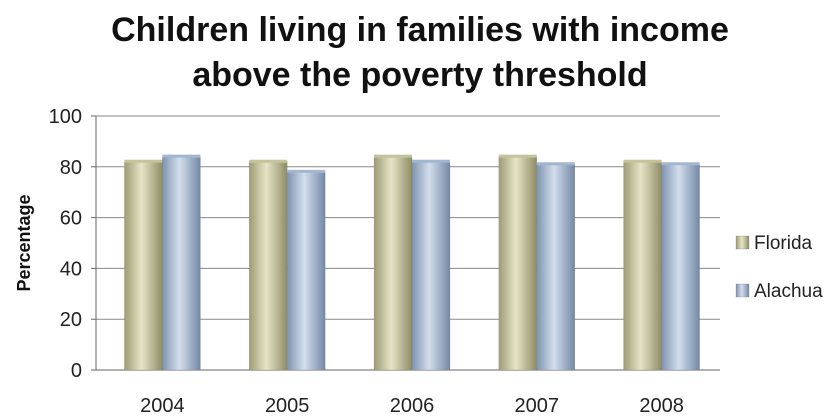 This screenshot has height=420, width=839. What do you see at coordinates (556, 267) in the screenshot?
I see `bar-alachua-2007` at bounding box center [556, 267].